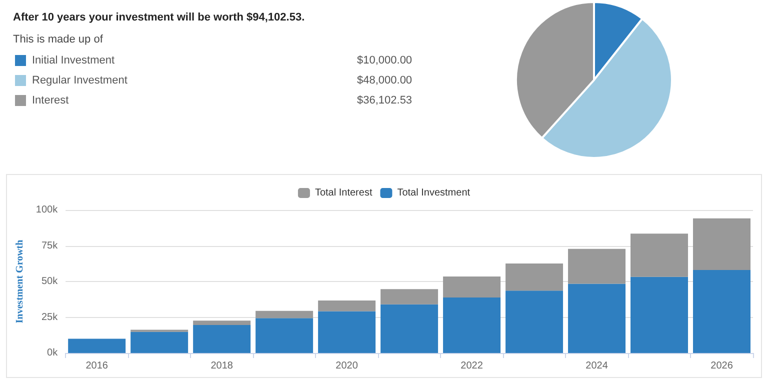  I want to click on y-tick-label: 100k, so click(47, 210).